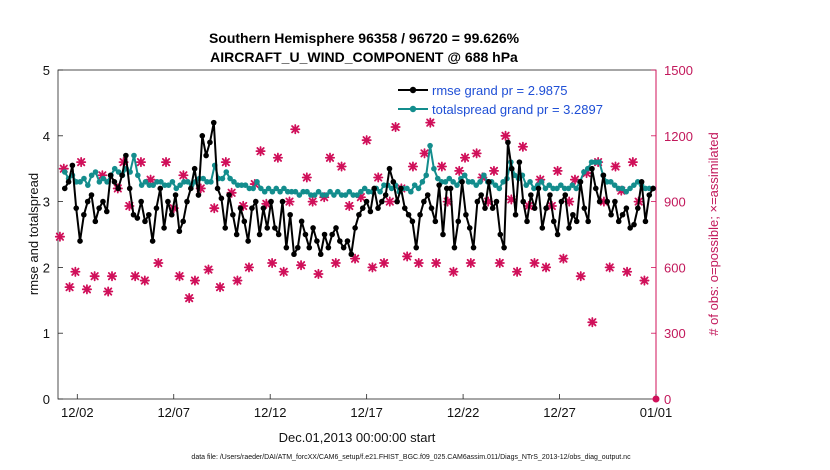 The image size is (830, 470). What do you see at coordinates (33, 234) in the screenshot?
I see `y-axis-left-label: rmse and totalspread` at bounding box center [33, 234].